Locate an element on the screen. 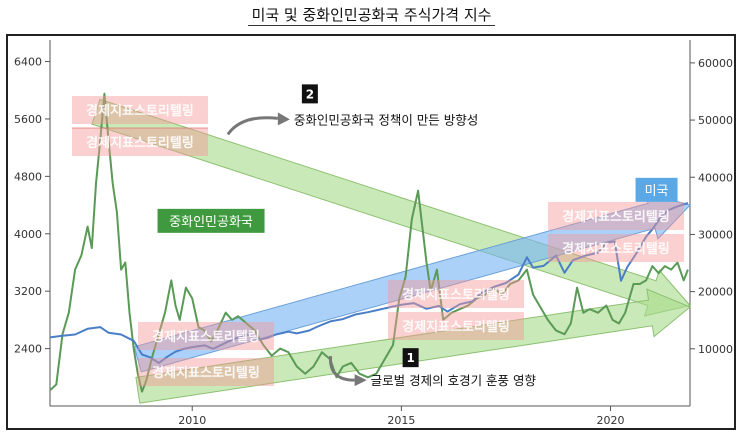 This screenshot has height=435, width=743. y-left-tick-label: 6400 is located at coordinates (28, 62).